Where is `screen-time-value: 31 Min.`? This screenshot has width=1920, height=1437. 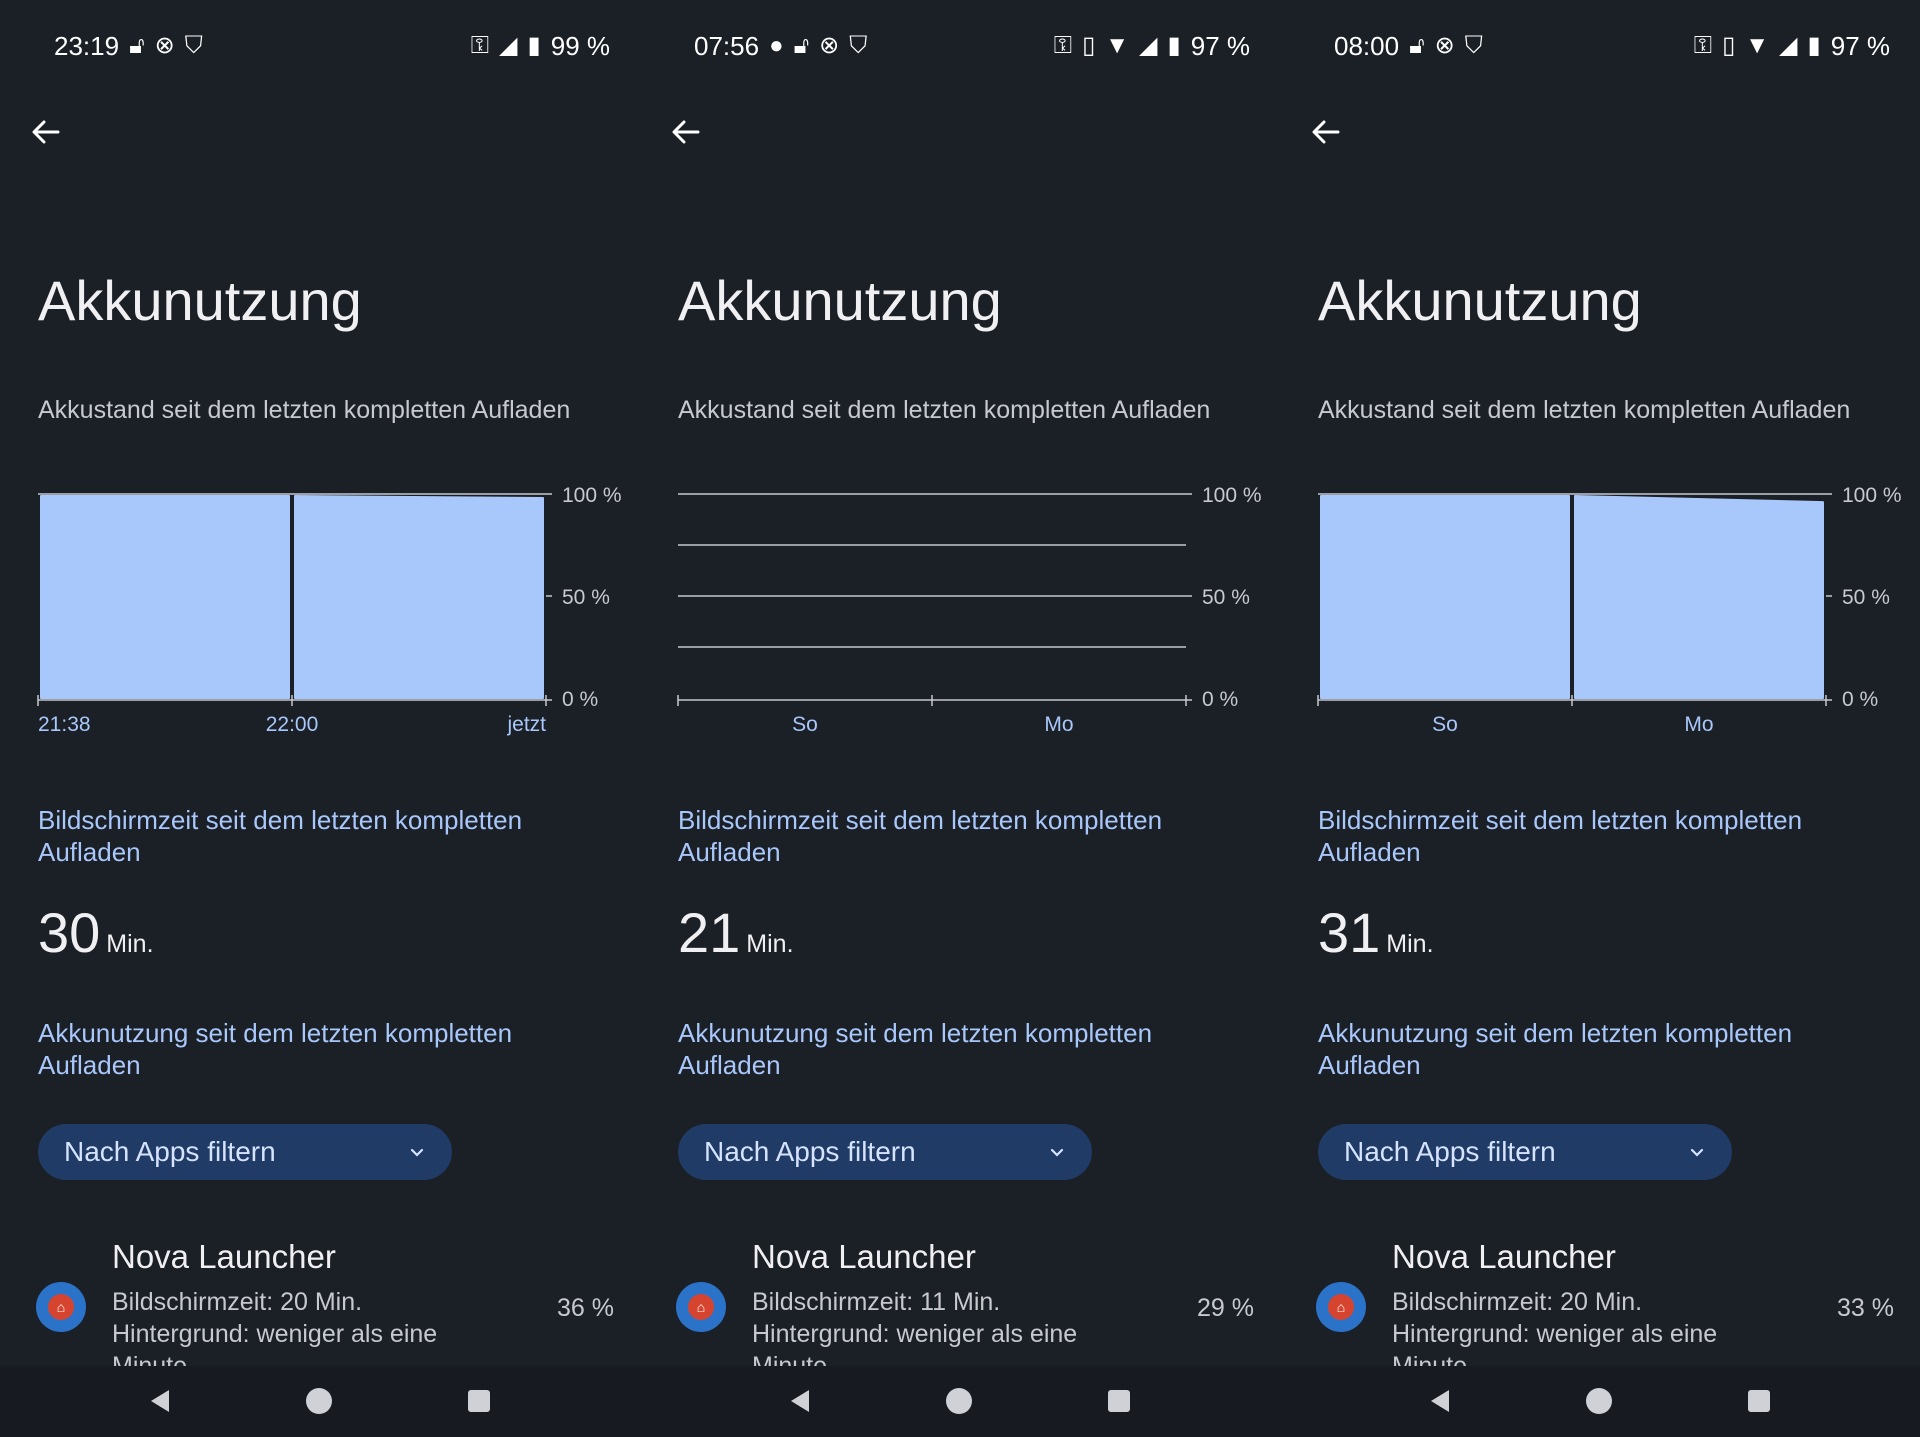 screen-time-value: 31 Min. is located at coordinates (1376, 932).